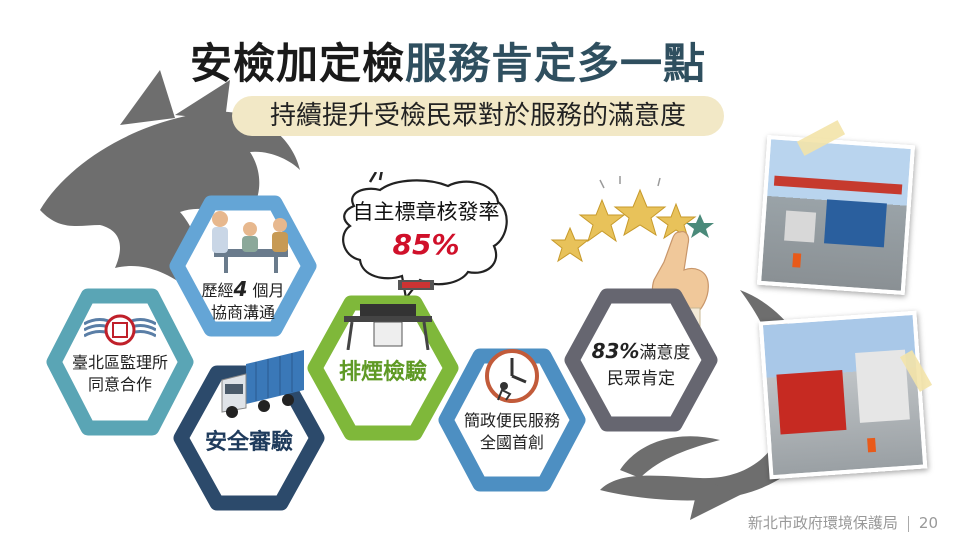  I want to click on hex-satisfaction-value: 83%, so click(615, 351).